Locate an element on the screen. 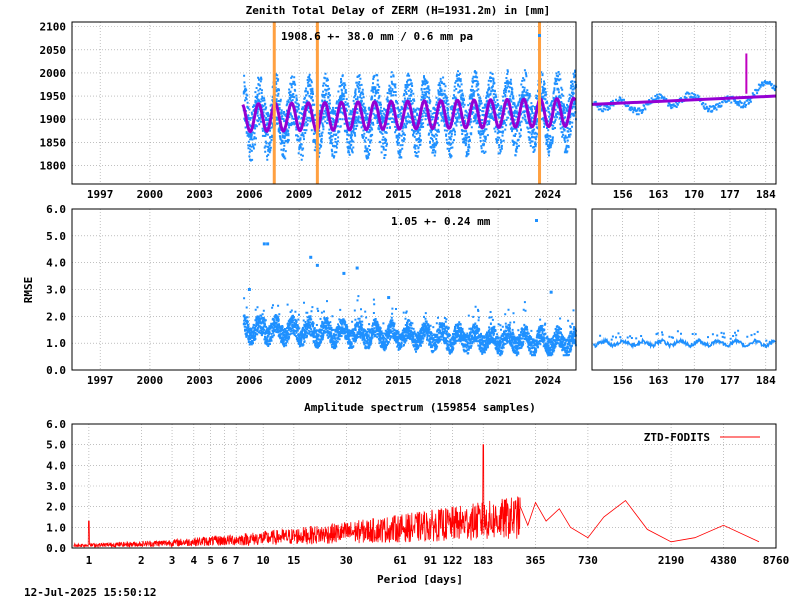  spectrum-legend: ZTD-FODITS is located at coordinates (702, 437).